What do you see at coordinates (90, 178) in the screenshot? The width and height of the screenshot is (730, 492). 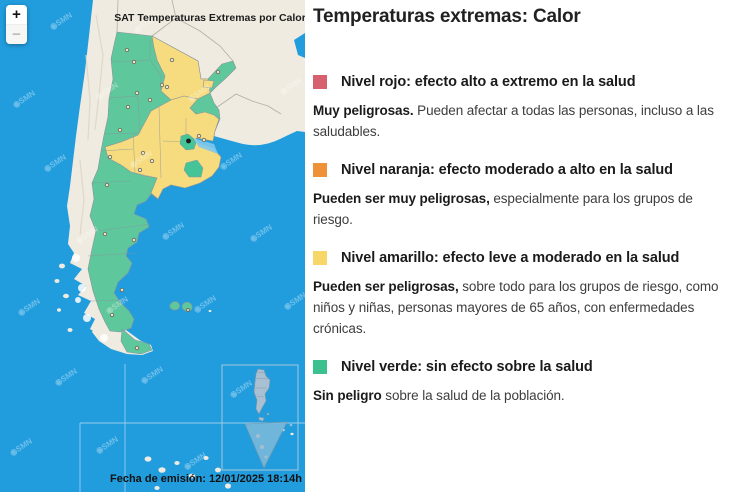 I see `andes-texture` at bounding box center [90, 178].